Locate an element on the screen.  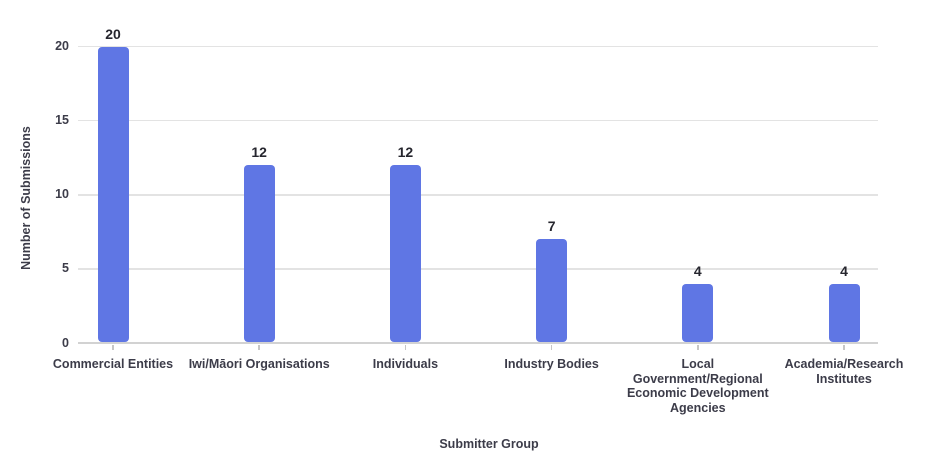
category-label: Individuals is located at coordinates (405, 364).